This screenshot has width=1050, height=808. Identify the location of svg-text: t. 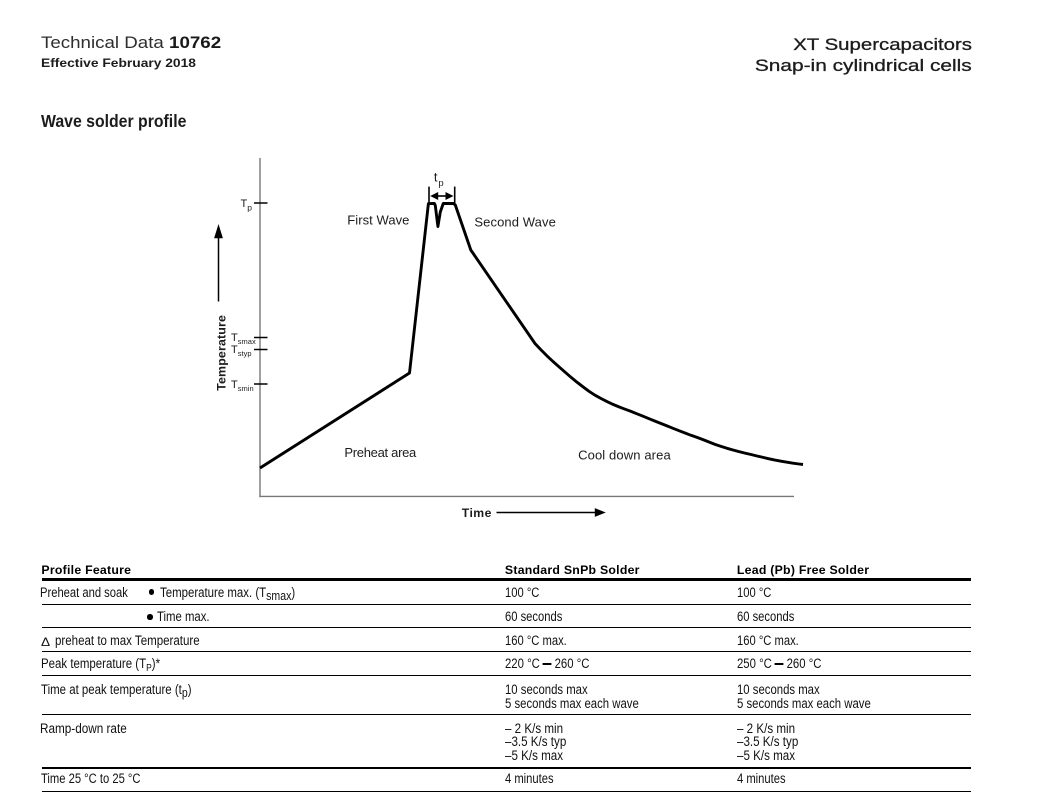
(436, 176).